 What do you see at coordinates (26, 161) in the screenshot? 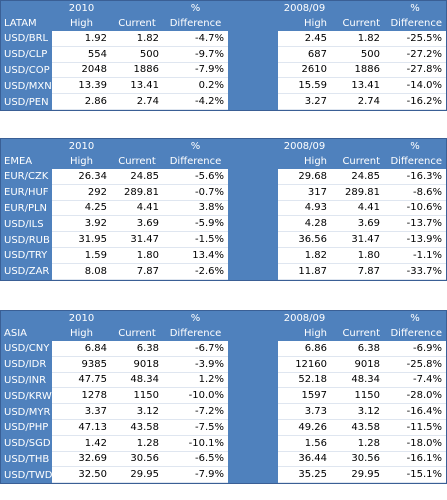
I see `region-label: EMEA` at bounding box center [26, 161].